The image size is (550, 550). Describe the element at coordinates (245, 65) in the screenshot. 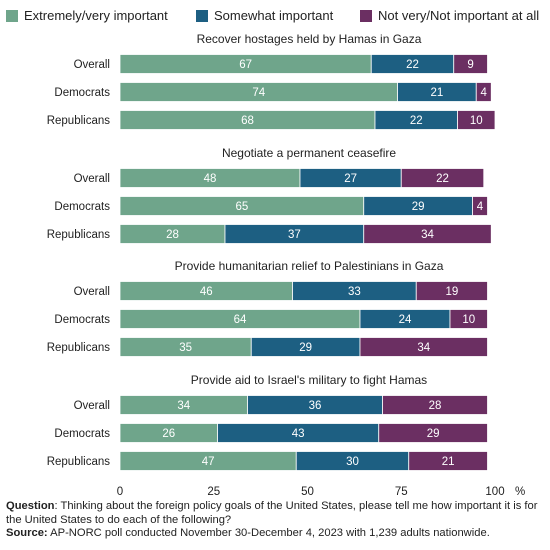

I see `bar-value-label: 67` at that location.